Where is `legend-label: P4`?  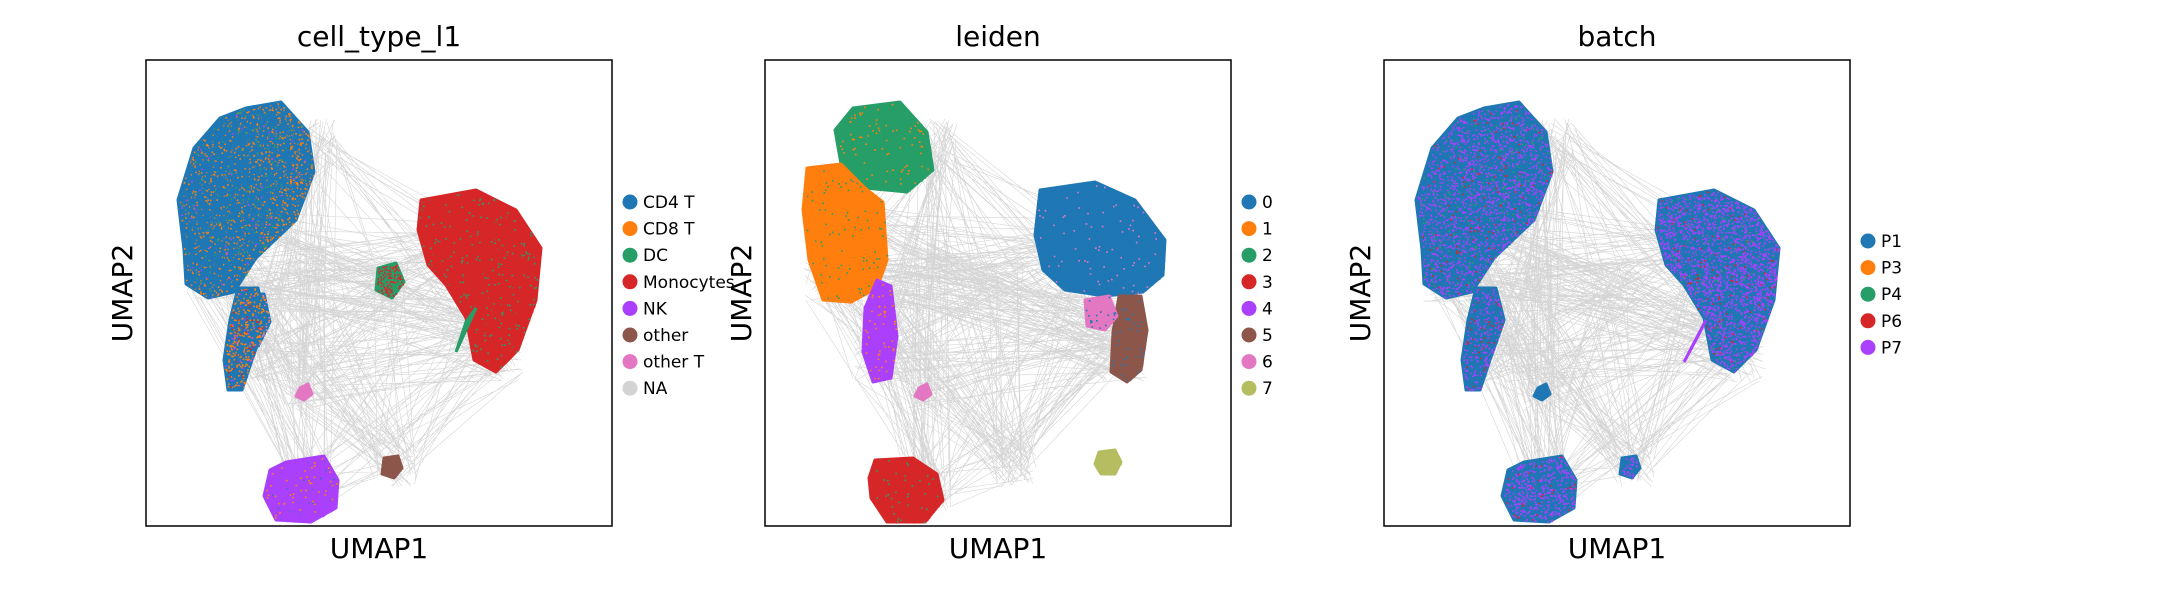
legend-label: P4 is located at coordinates (1891, 295).